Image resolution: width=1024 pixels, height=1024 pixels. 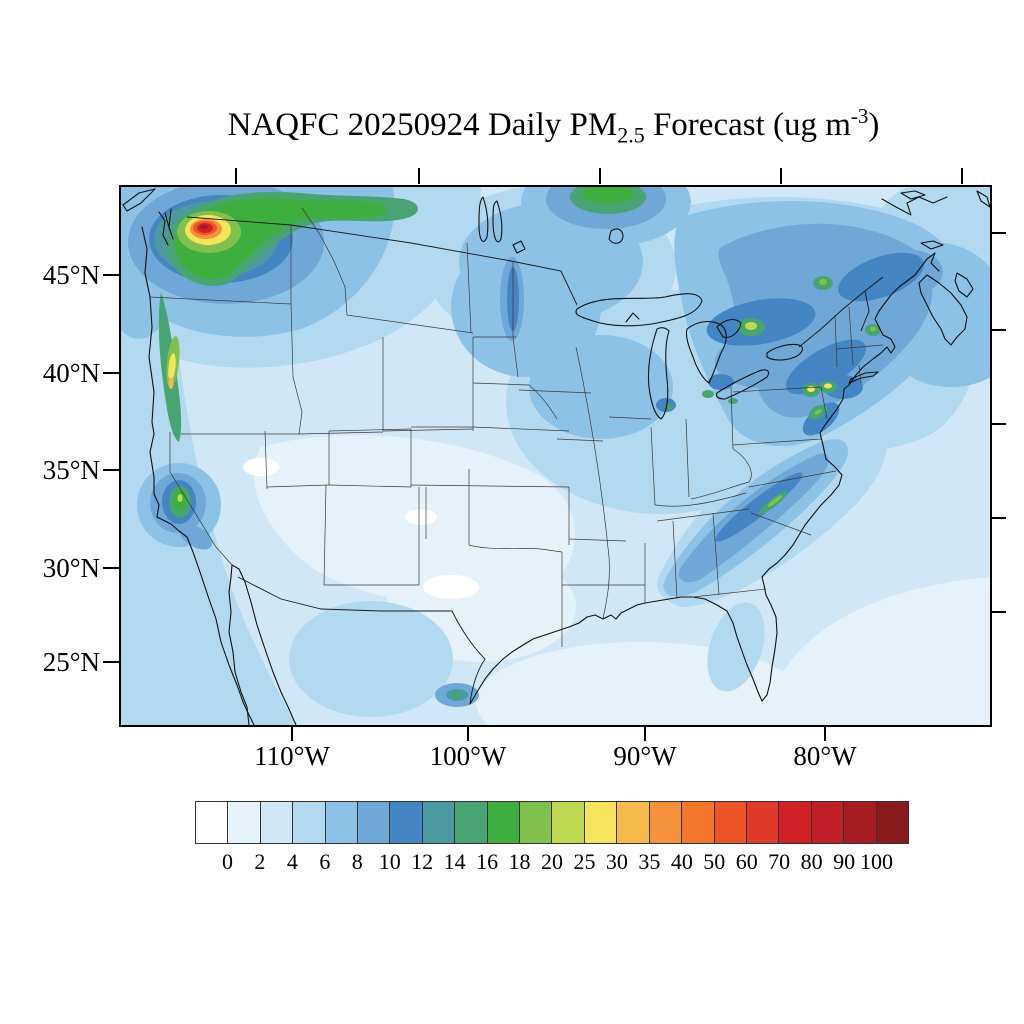 I want to click on colorbar-tick-label: 18, so click(x=519, y=861).